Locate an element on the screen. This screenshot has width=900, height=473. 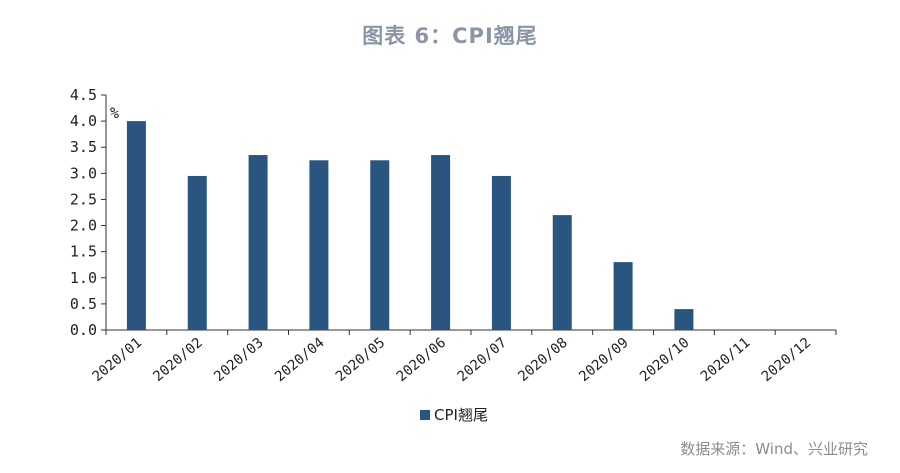
legend: CPI翘尾 is located at coordinates (454, 415).